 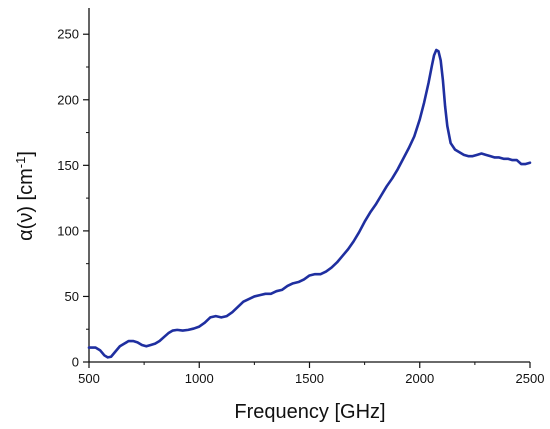 What do you see at coordinates (68, 99) in the screenshot?
I see `y-tick-label: 200` at bounding box center [68, 99].